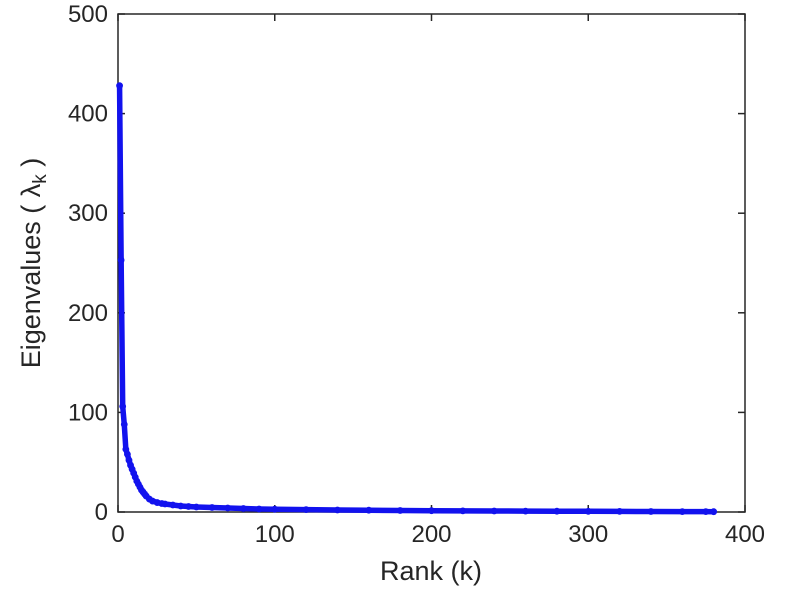  Describe the element at coordinates (588, 534) in the screenshot. I see `x-tick-label: 300` at that location.